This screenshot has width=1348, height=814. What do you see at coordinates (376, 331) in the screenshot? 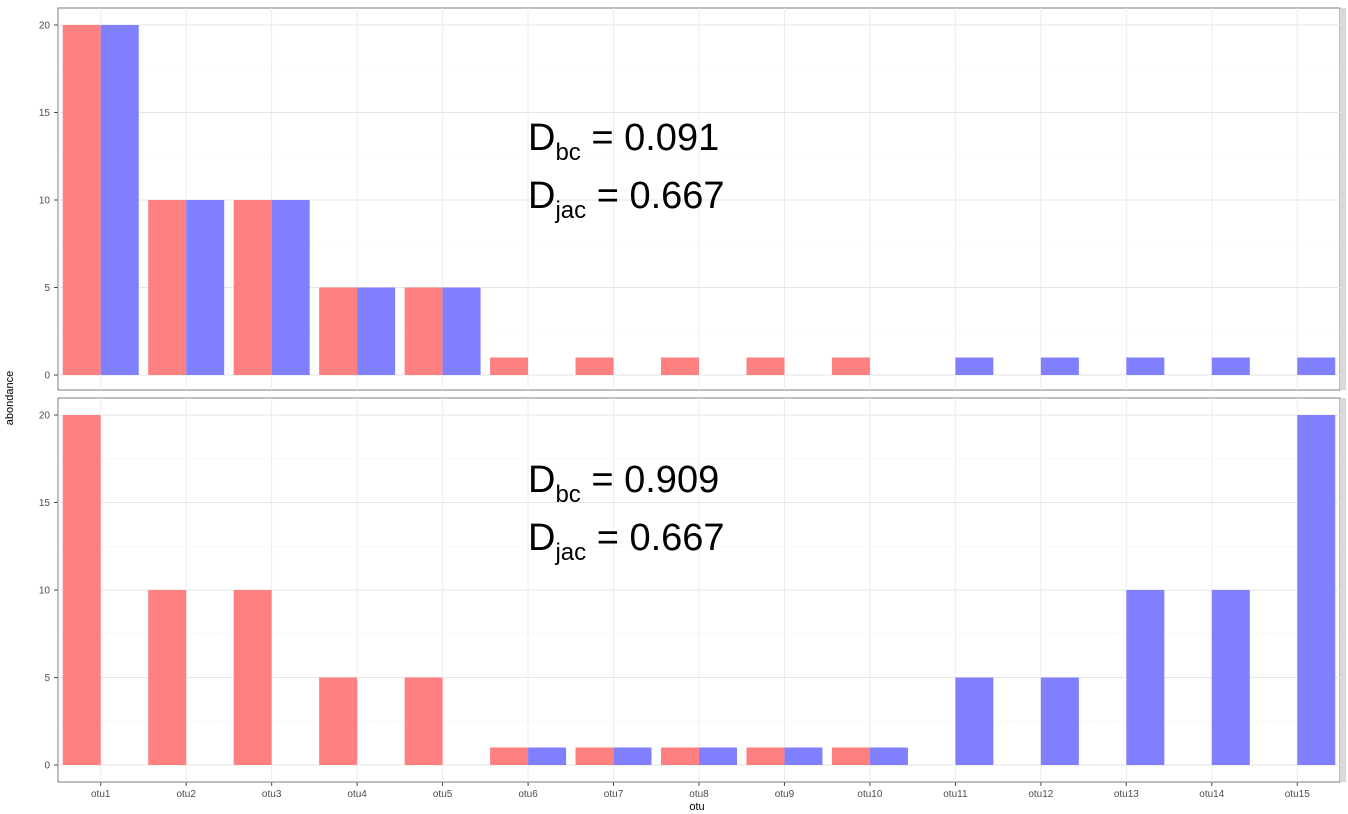
I see `bar-series-2-otu4` at bounding box center [376, 331].